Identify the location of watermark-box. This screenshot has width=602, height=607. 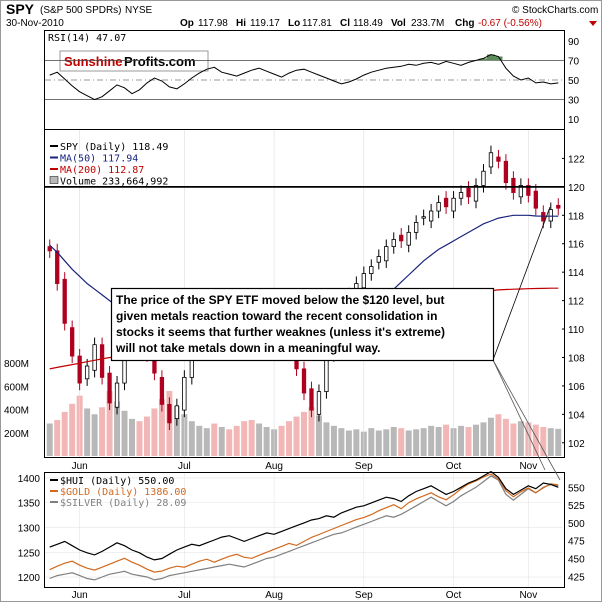
(134, 61).